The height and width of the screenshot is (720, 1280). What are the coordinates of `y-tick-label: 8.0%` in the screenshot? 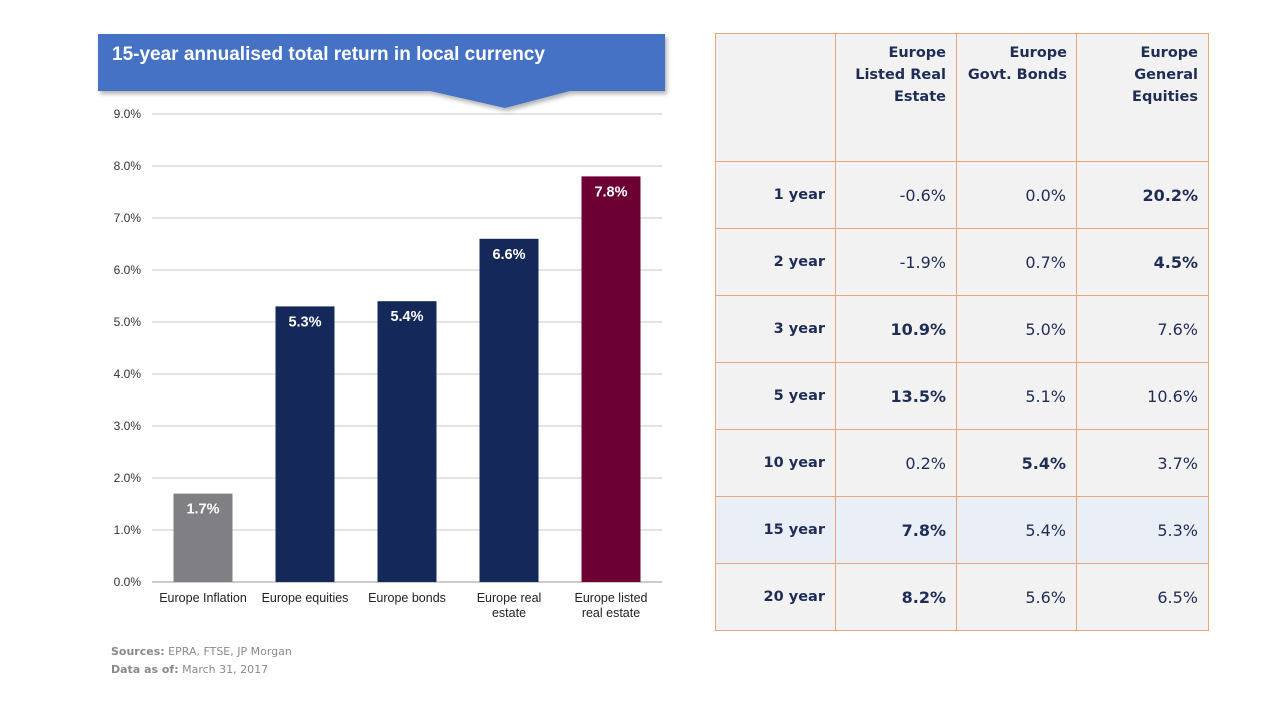 It's located at (128, 166).